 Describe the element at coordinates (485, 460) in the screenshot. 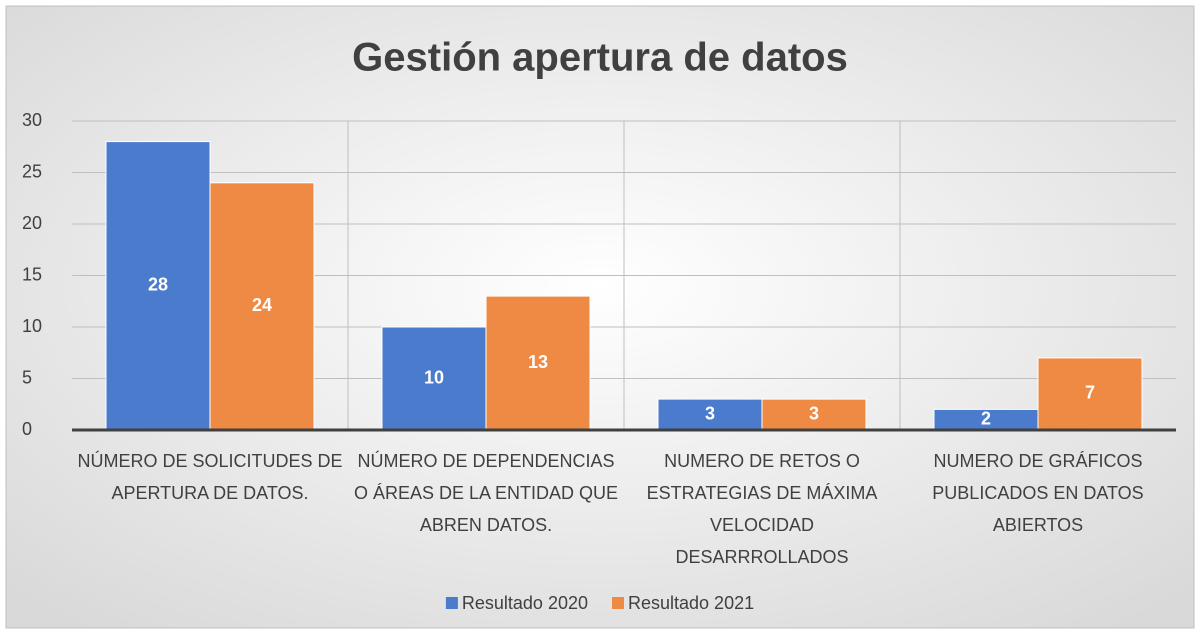

I see `x-tick-label-line: NÚMERO DE DEPENDENCIAS` at that location.